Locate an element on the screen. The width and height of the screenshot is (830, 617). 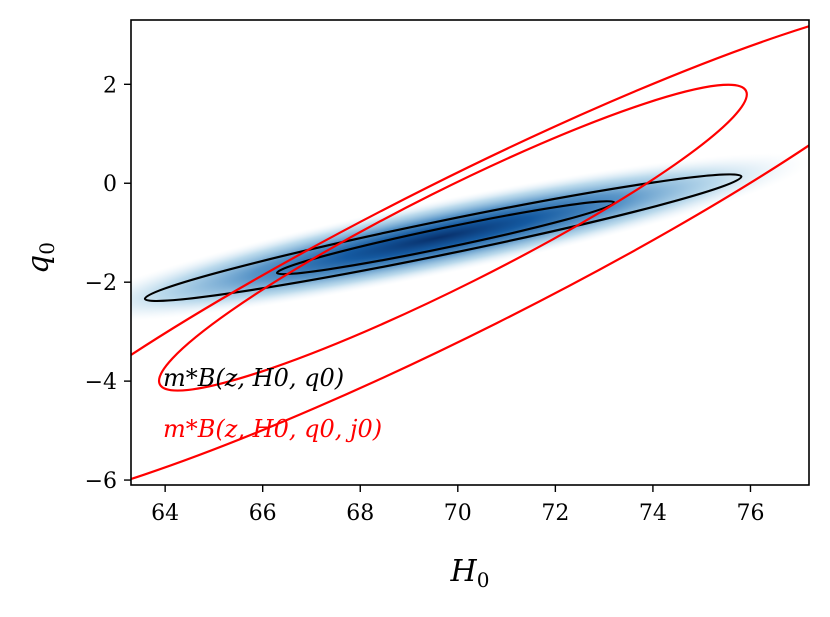
y-tick-label: −2 is located at coordinates (101, 283).